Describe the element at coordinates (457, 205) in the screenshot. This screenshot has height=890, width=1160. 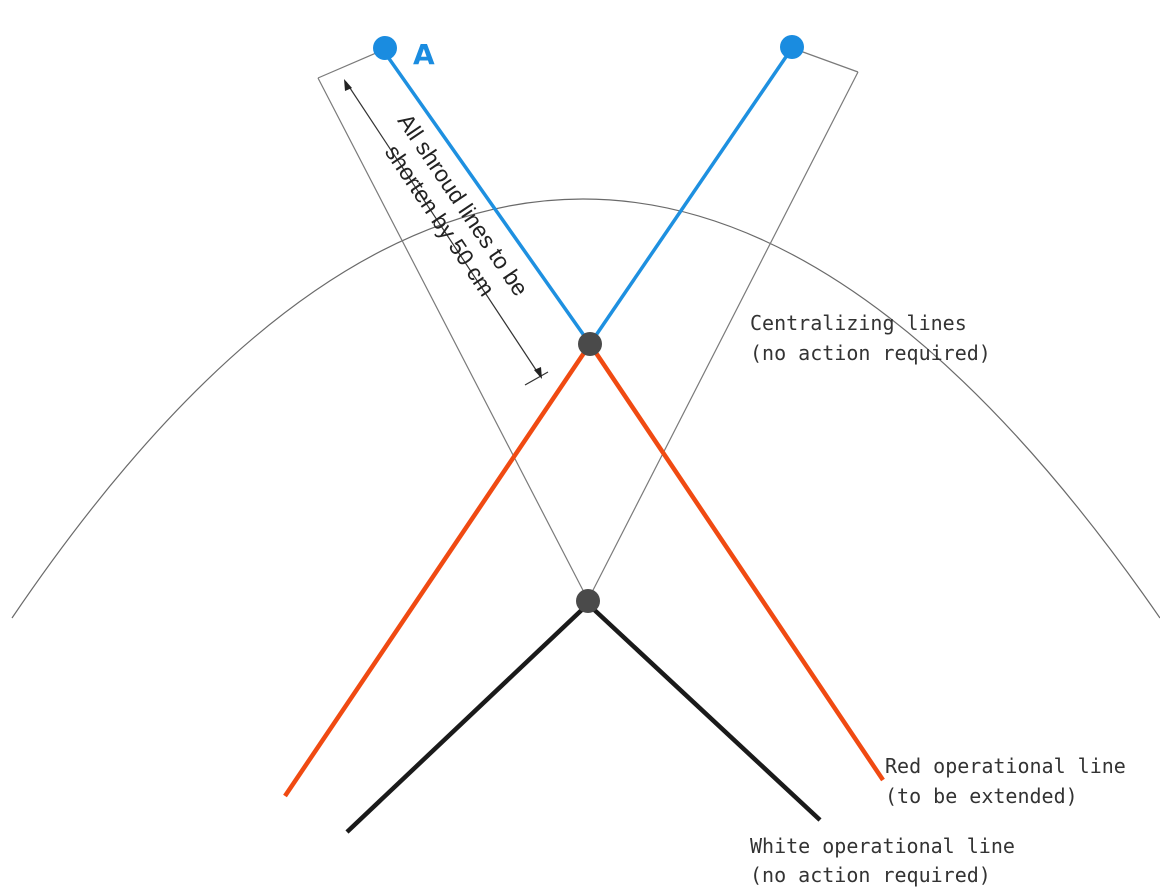
I see `measurement-label-group: All shroud lines to be shorten by 50 cm` at that location.